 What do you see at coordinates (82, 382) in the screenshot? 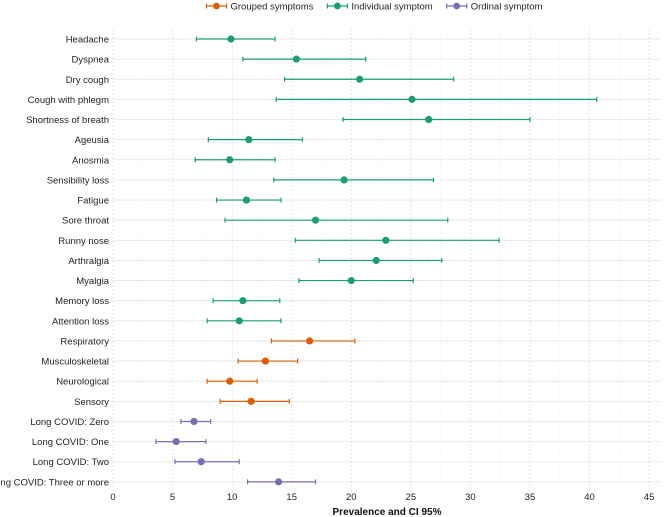
I see `y-category-label: Neurological` at bounding box center [82, 382].